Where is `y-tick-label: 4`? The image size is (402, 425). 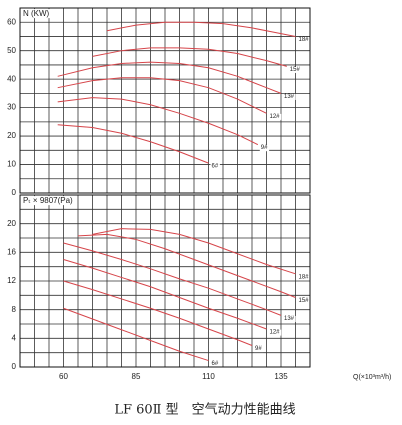
y-tick-label: 4 is located at coordinates (14, 337).